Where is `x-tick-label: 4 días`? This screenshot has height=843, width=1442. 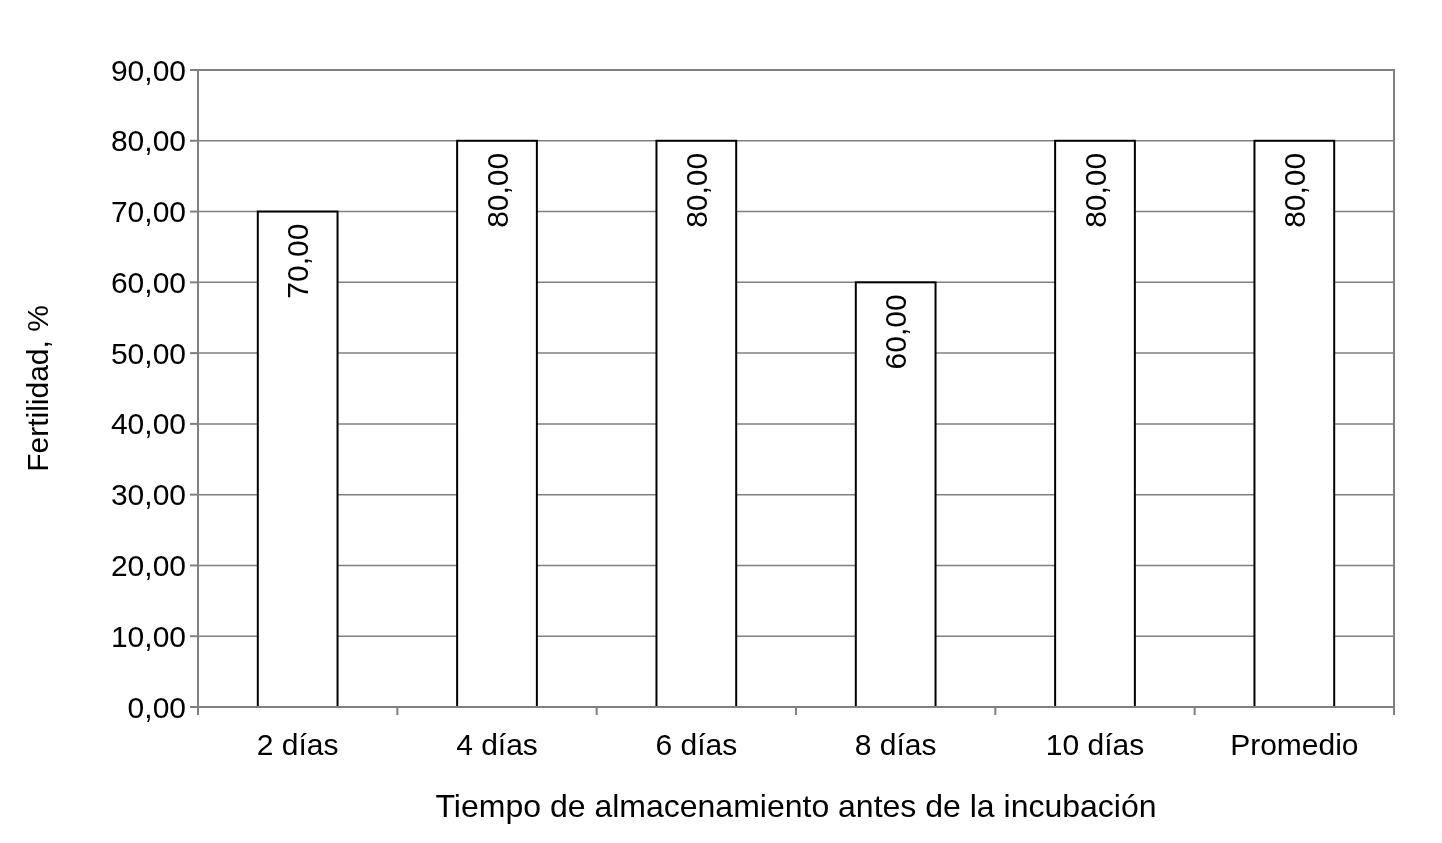 x-tick-label: 4 días is located at coordinates (497, 744).